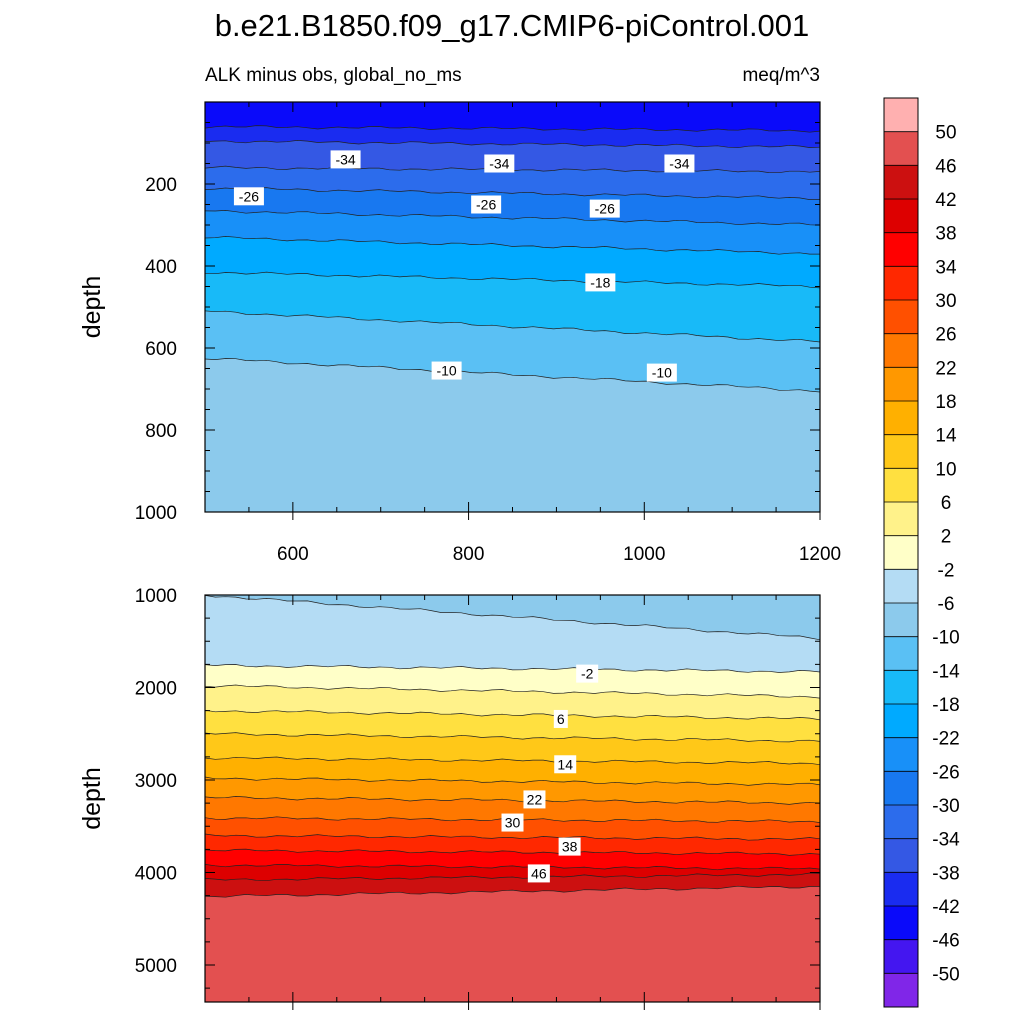 Image resolution: width=1024 pixels, height=1024 pixels. What do you see at coordinates (156, 966) in the screenshot?
I see `y-tick-label: 5000` at bounding box center [156, 966].